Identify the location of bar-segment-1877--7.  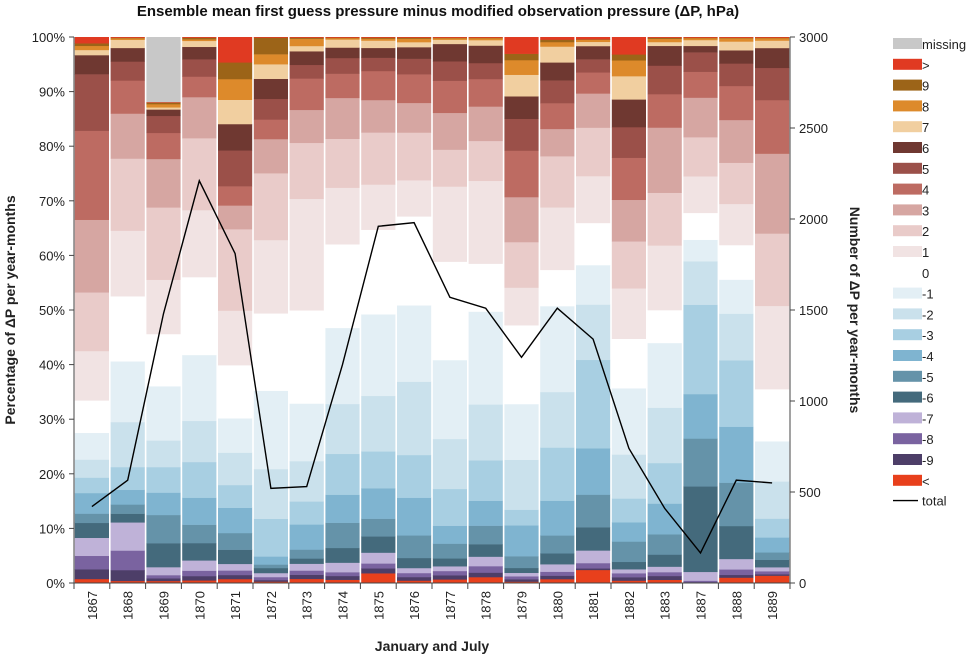
(449, 569).